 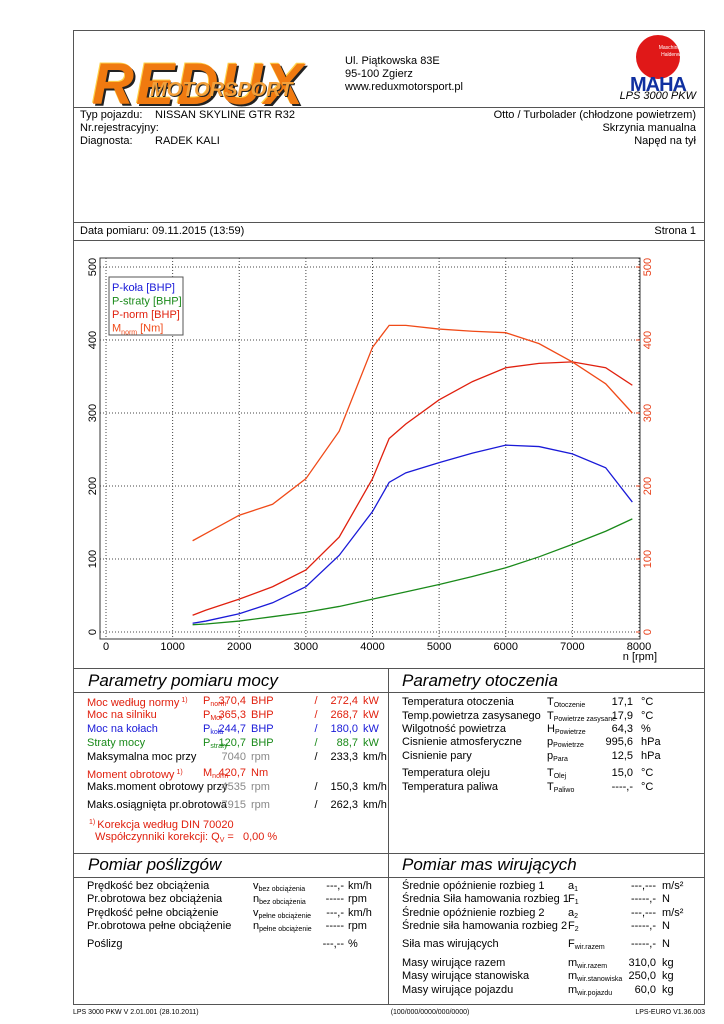 I want to click on note: Współczynniki korekcji: QV = 0,00 %, so click(x=186, y=839).